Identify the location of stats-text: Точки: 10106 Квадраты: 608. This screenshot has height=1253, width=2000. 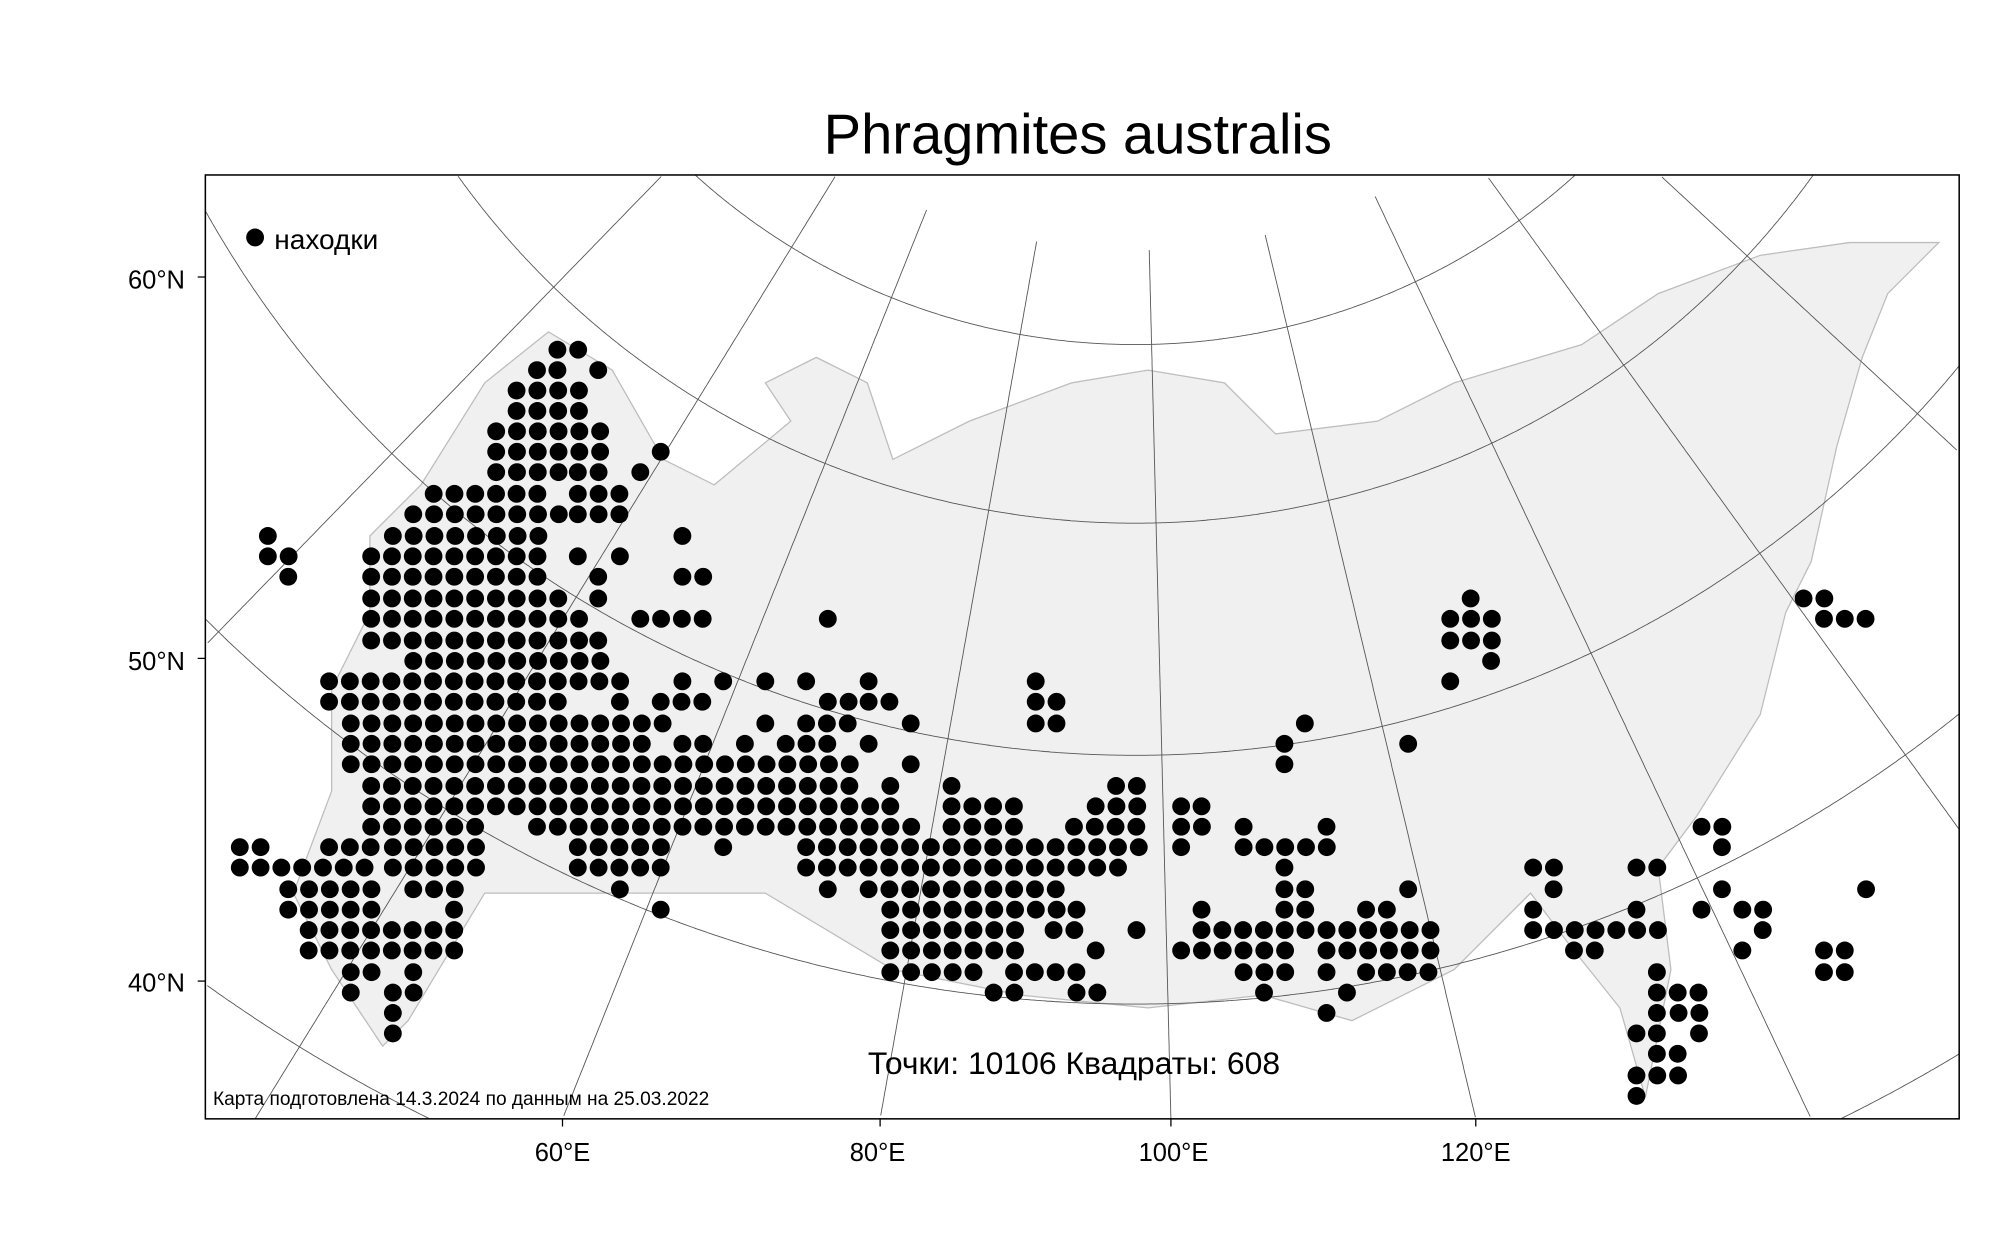
(1074, 1063).